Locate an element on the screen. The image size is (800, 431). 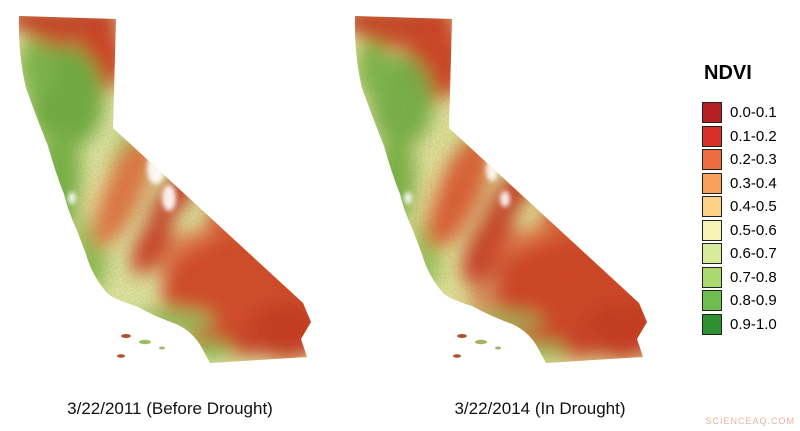
legend-item: 0.0-0.1 is located at coordinates (739, 113).